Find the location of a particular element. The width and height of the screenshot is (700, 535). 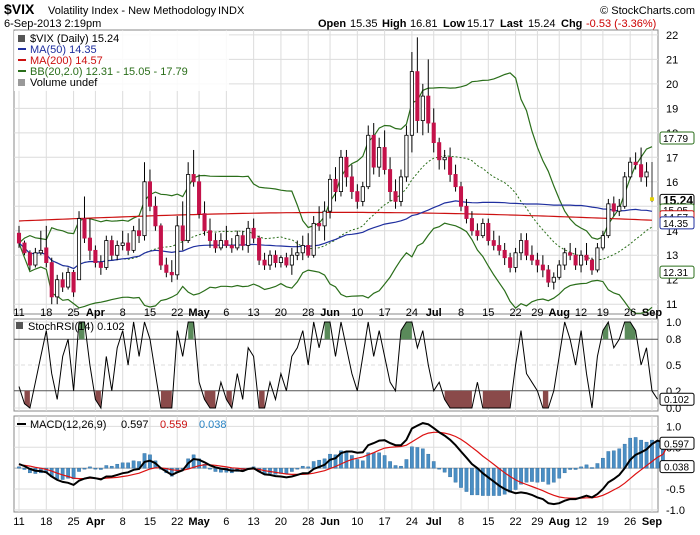

x-tick-label: 11 is located at coordinates (18, 313).